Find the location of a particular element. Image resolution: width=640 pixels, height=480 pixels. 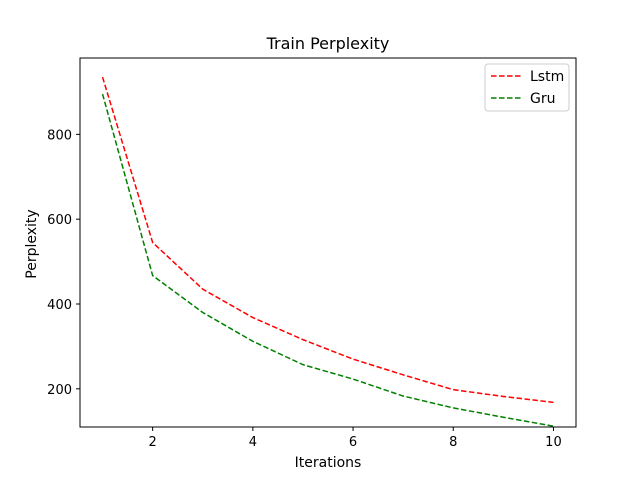

legend-box is located at coordinates (527, 87).